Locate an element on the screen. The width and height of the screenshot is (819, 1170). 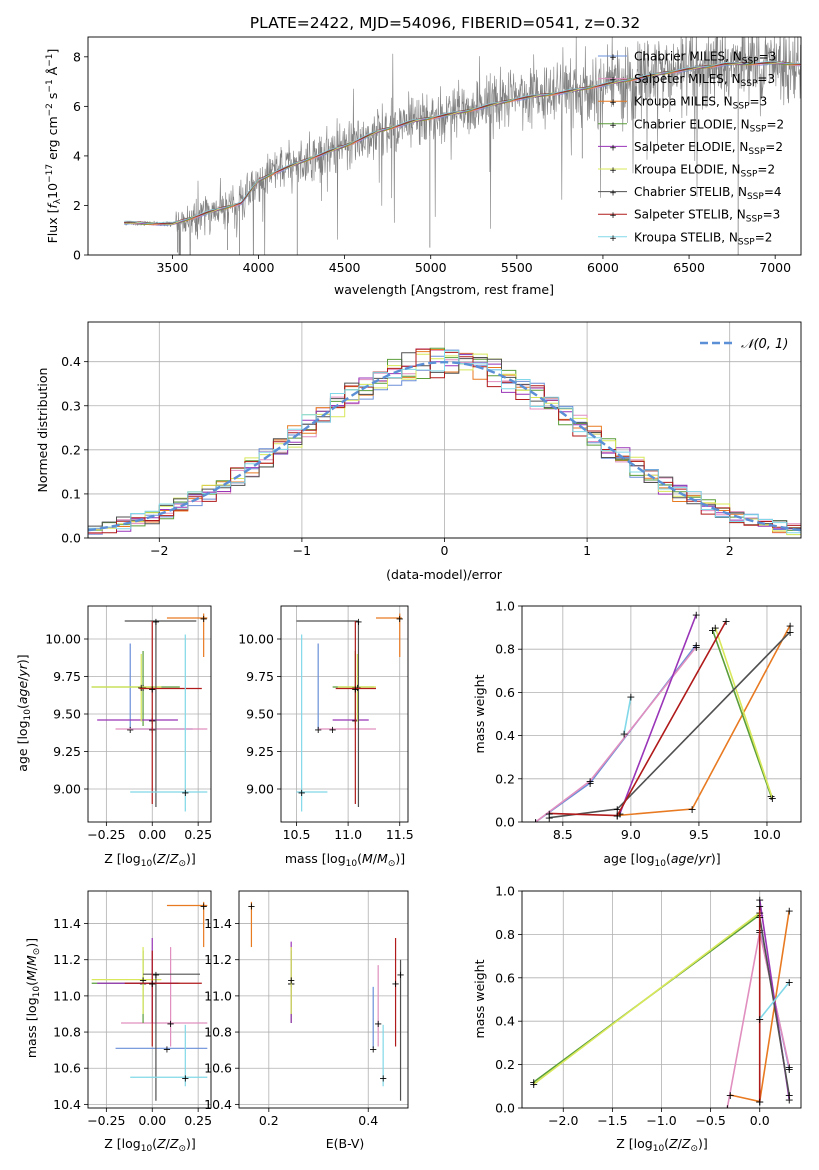
axes-frame: −2.0 −1.5 −1.0 −0.5 0.0 0.0 0.2 0.4 0.6 0.8 1.0 is located at coordinates (648, 1006).